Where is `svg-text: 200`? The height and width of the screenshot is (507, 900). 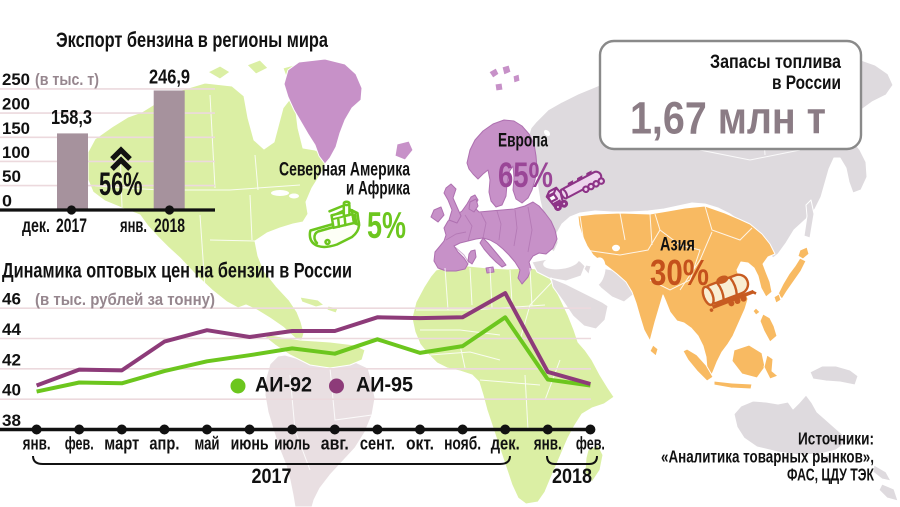 svg-text: 200 is located at coordinates (16, 104).